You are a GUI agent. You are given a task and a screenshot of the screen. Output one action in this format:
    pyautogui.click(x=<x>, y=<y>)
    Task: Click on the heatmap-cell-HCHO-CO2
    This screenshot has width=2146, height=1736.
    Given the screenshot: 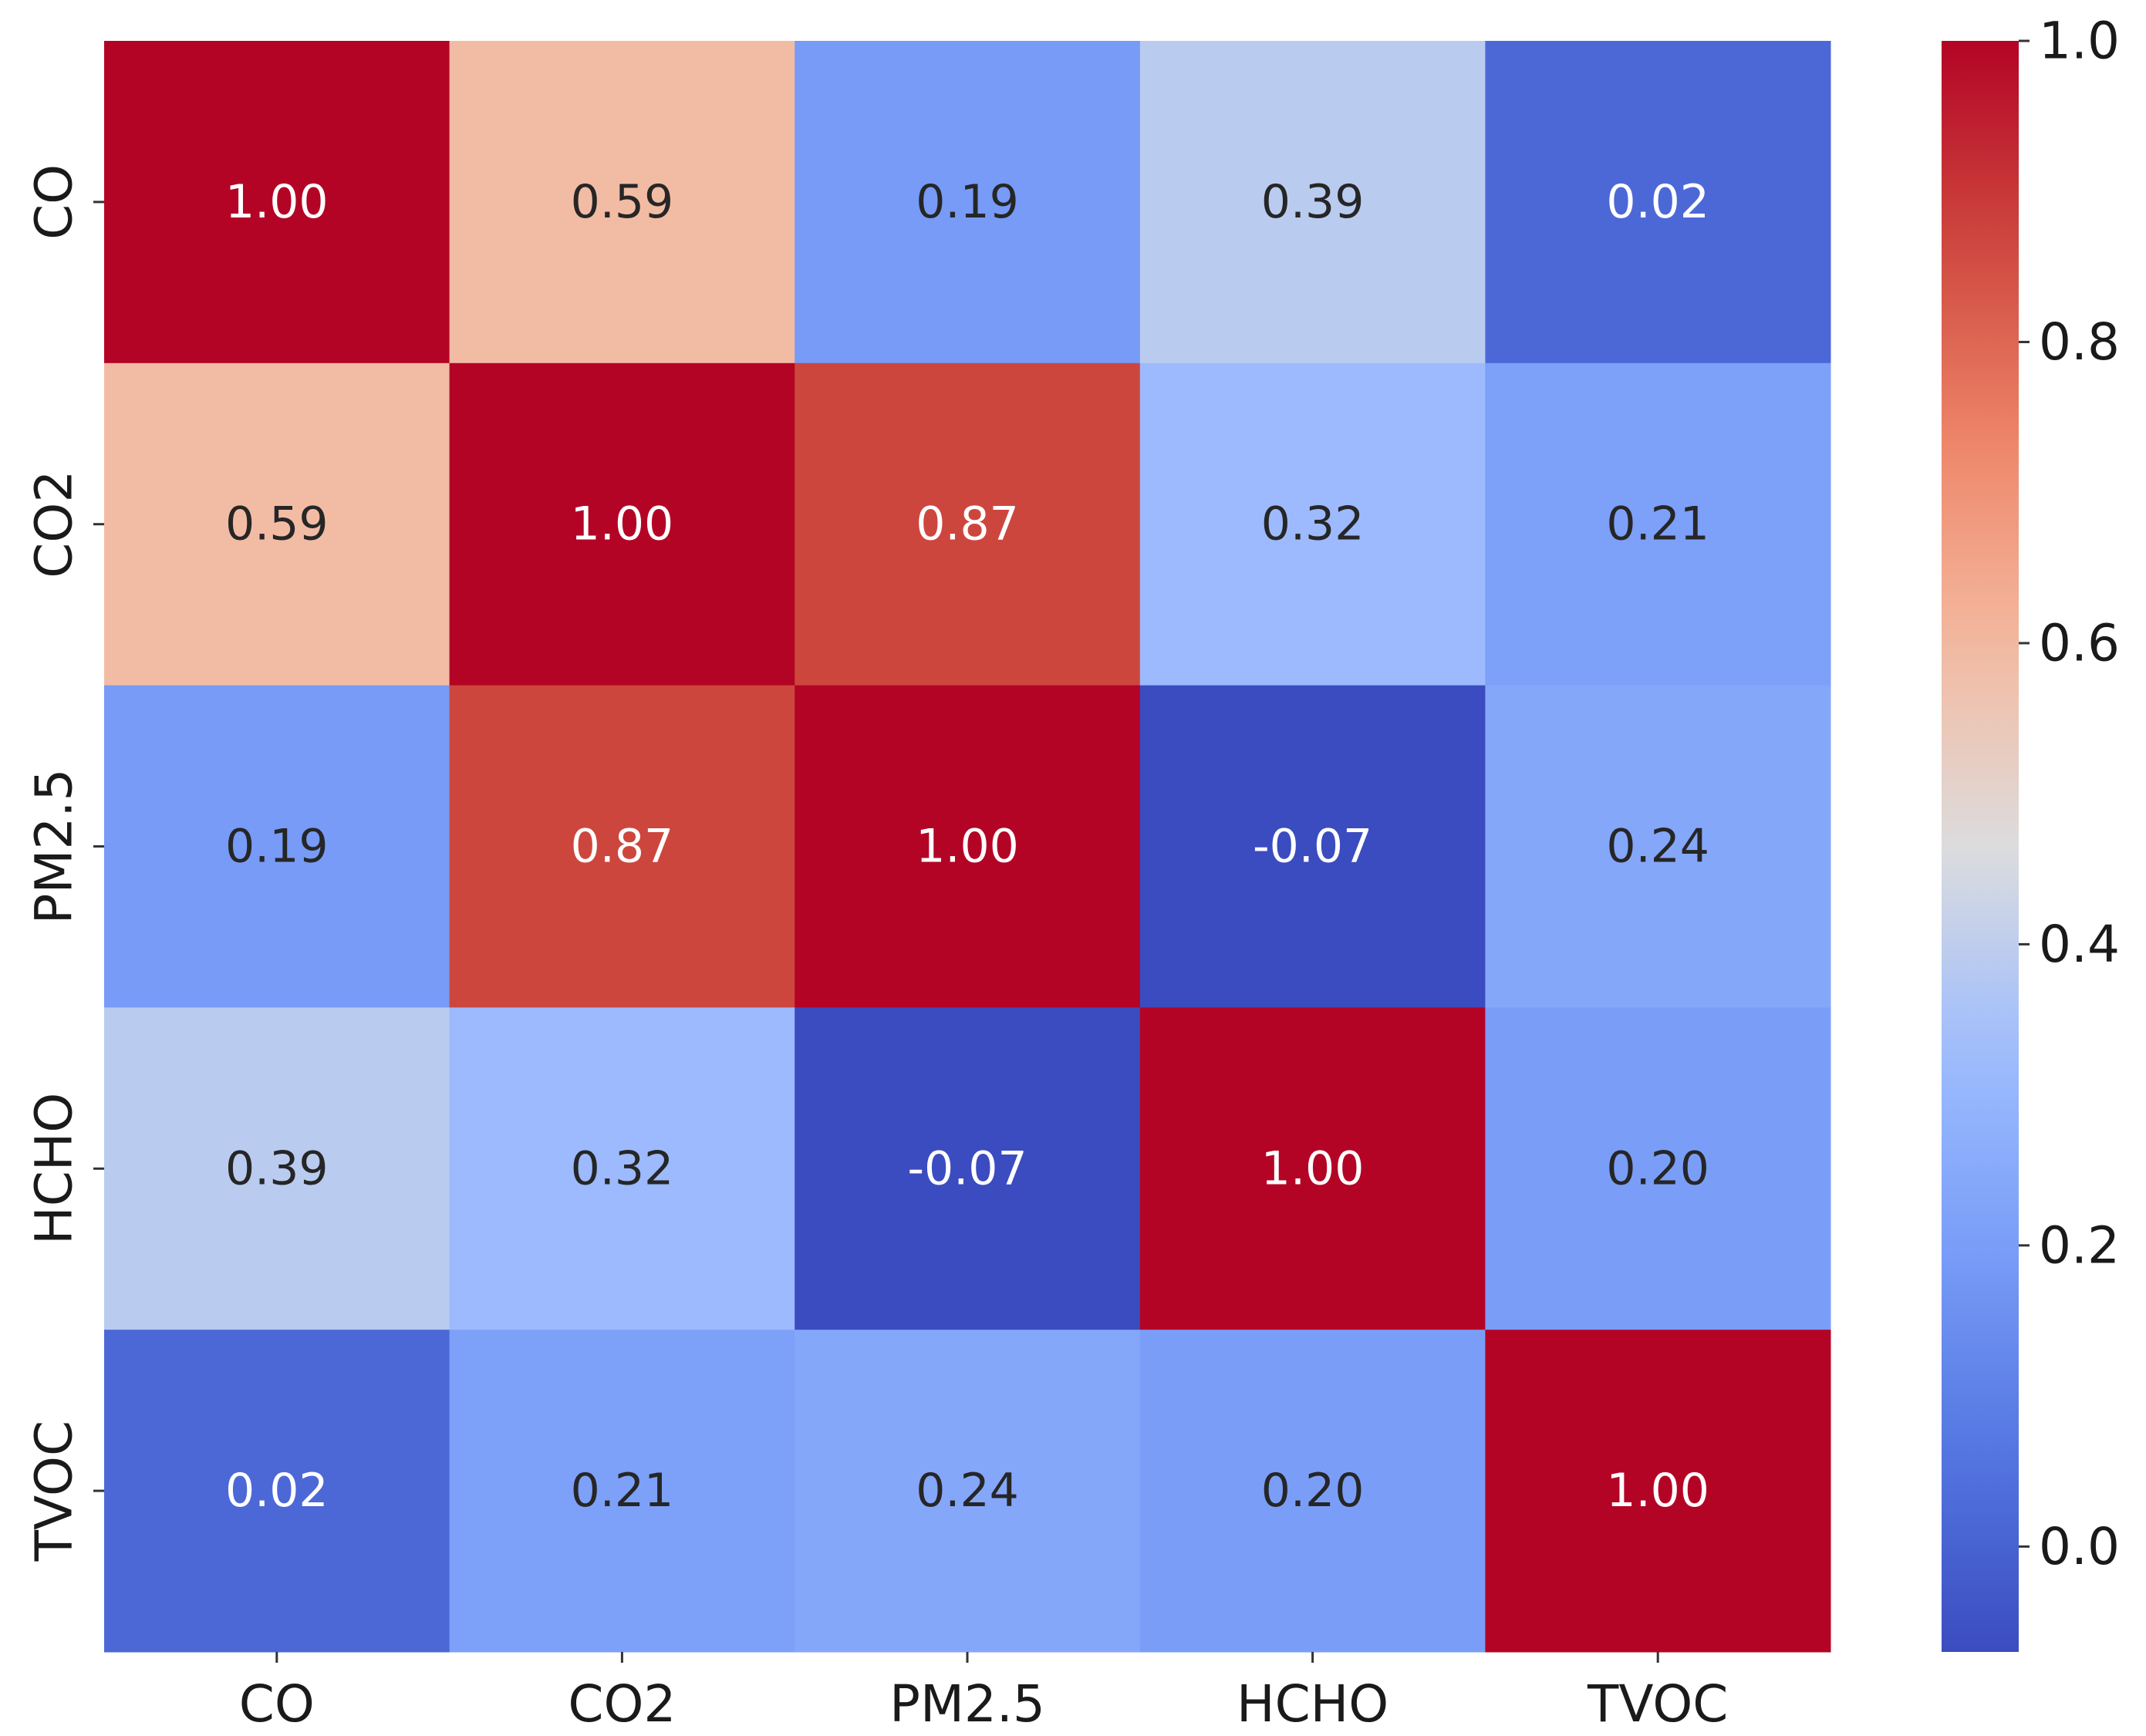 What is the action you would take?
    pyautogui.click(x=622, y=1168)
    